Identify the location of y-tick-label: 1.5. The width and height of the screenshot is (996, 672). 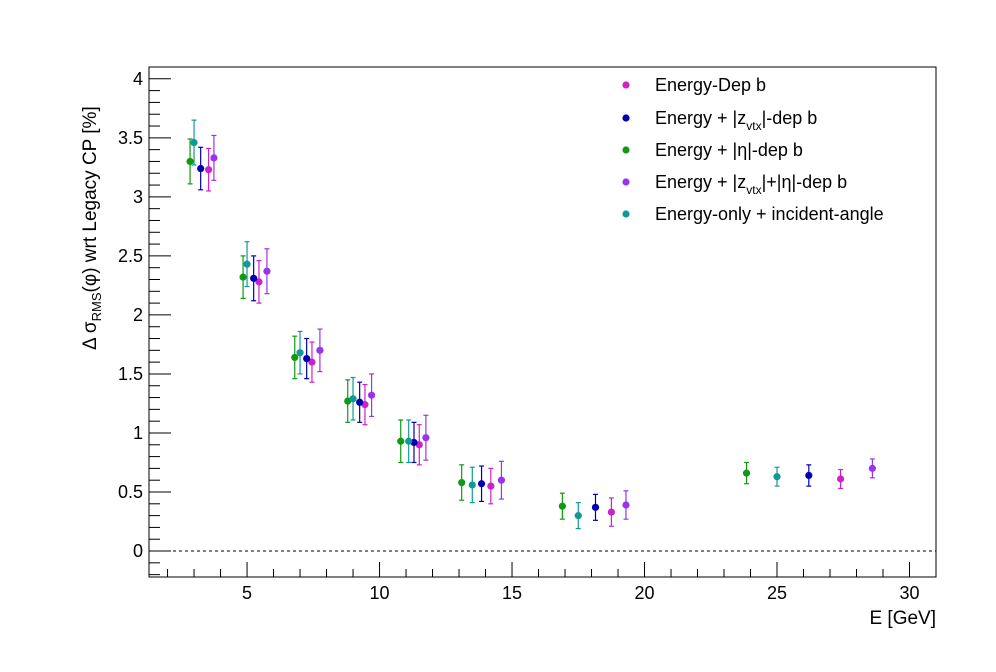
(130, 374).